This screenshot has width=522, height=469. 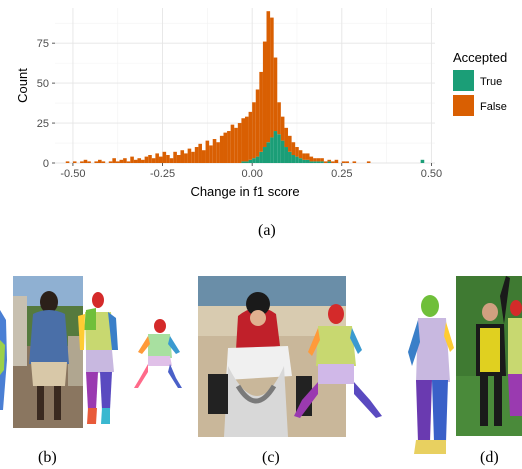 I want to click on mesh-figure-rider, so click(x=340, y=365).